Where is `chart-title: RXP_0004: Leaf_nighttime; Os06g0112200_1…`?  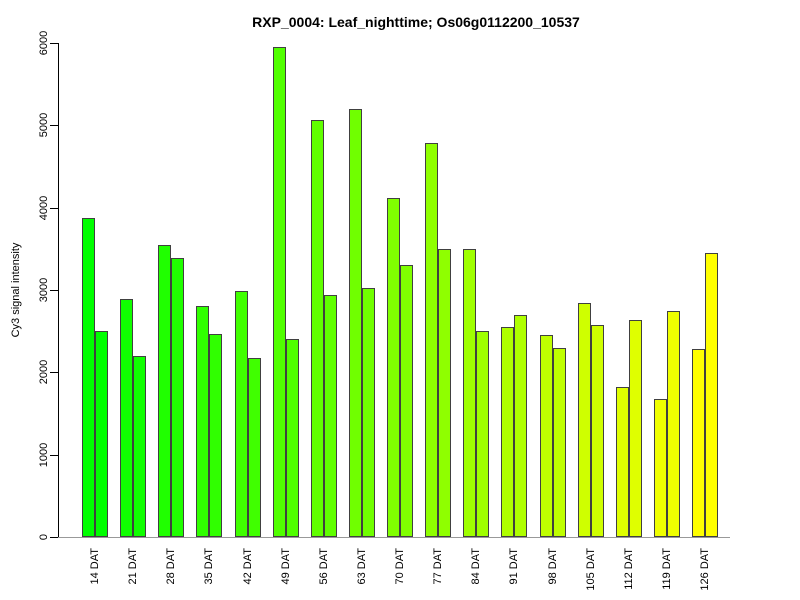 chart-title: RXP_0004: Leaf_nighttime; Os06g0112200_1… is located at coordinates (416, 22).